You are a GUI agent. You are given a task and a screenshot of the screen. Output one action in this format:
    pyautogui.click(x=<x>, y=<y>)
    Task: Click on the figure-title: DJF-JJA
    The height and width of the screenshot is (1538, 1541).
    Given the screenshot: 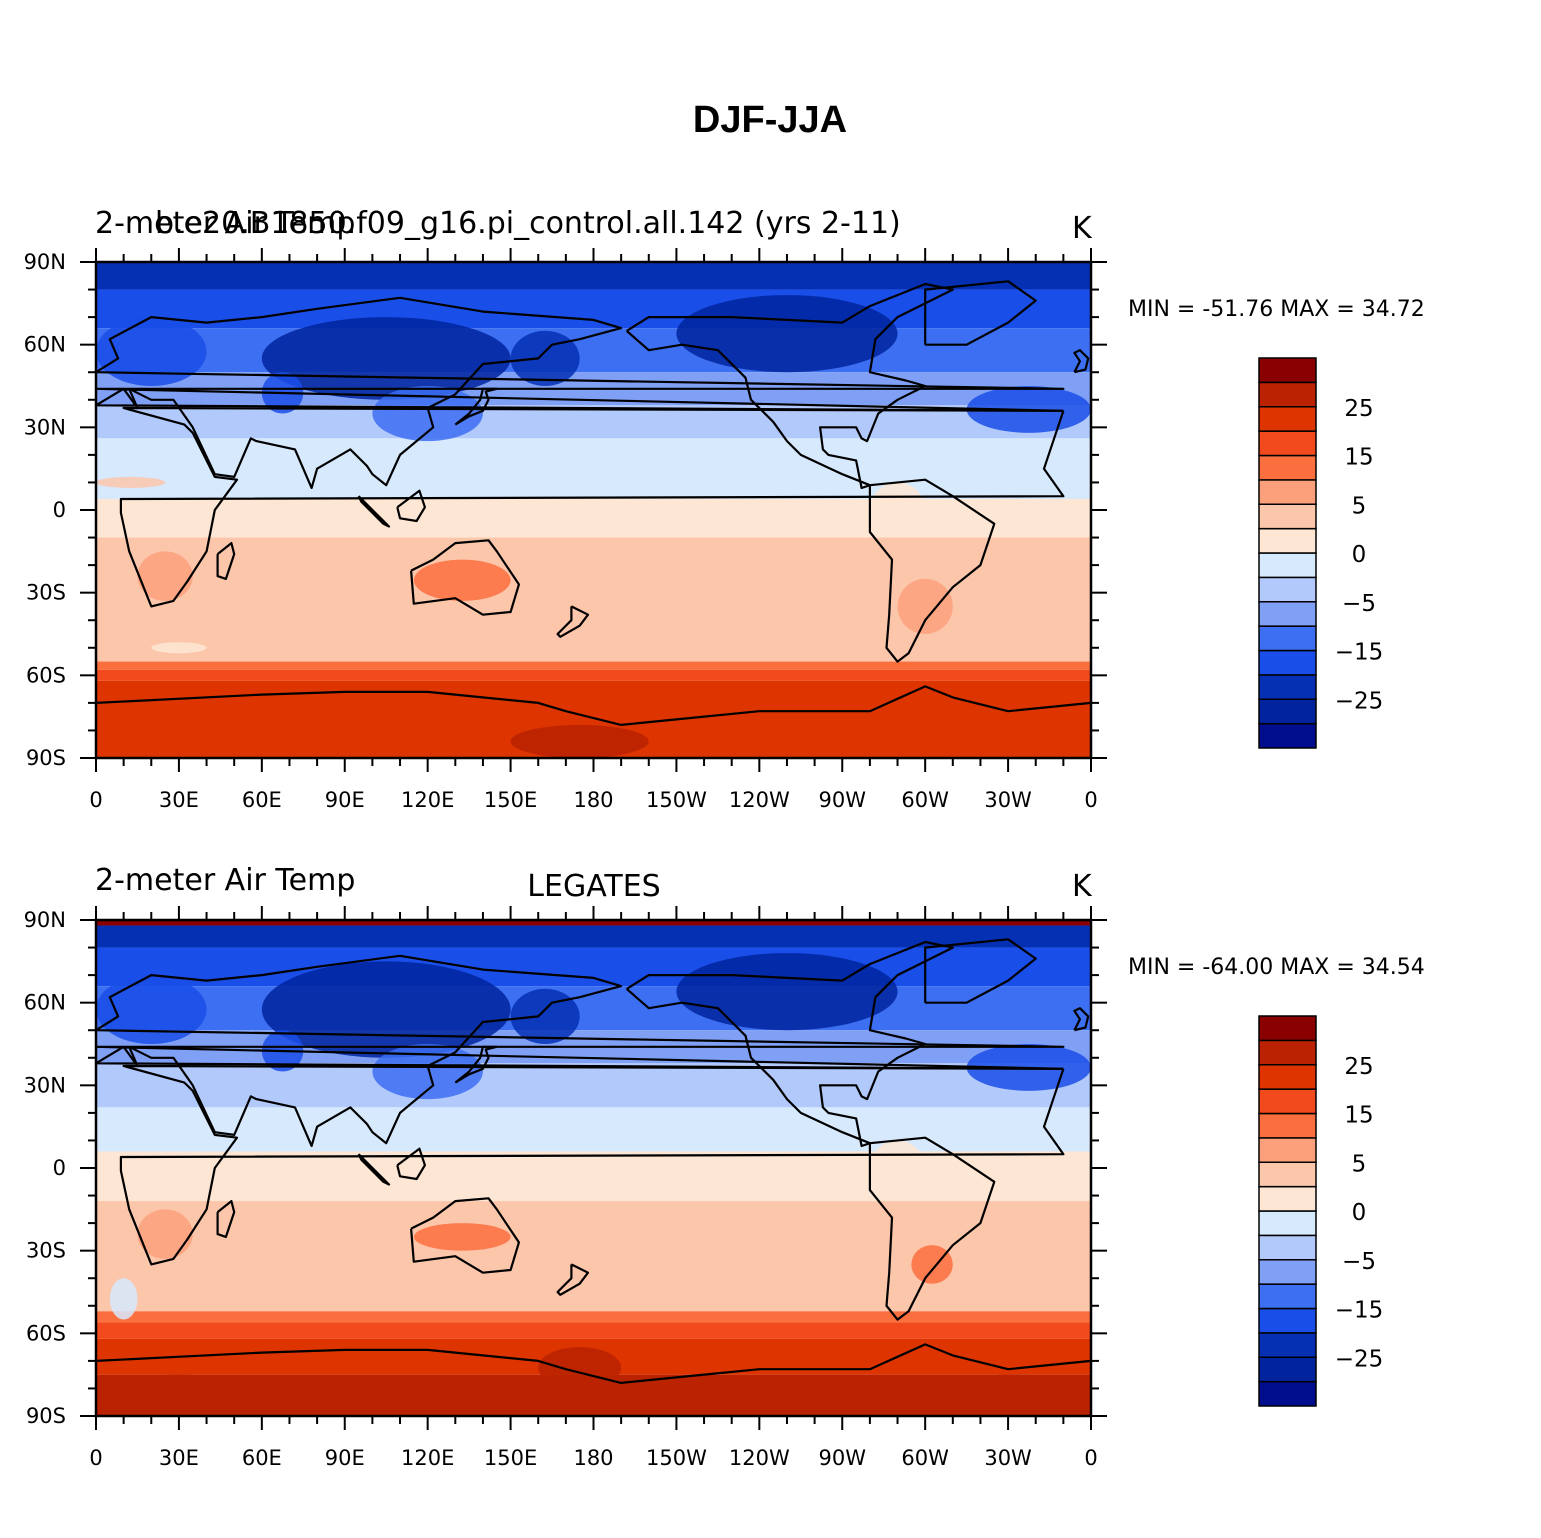 What is the action you would take?
    pyautogui.click(x=770, y=120)
    